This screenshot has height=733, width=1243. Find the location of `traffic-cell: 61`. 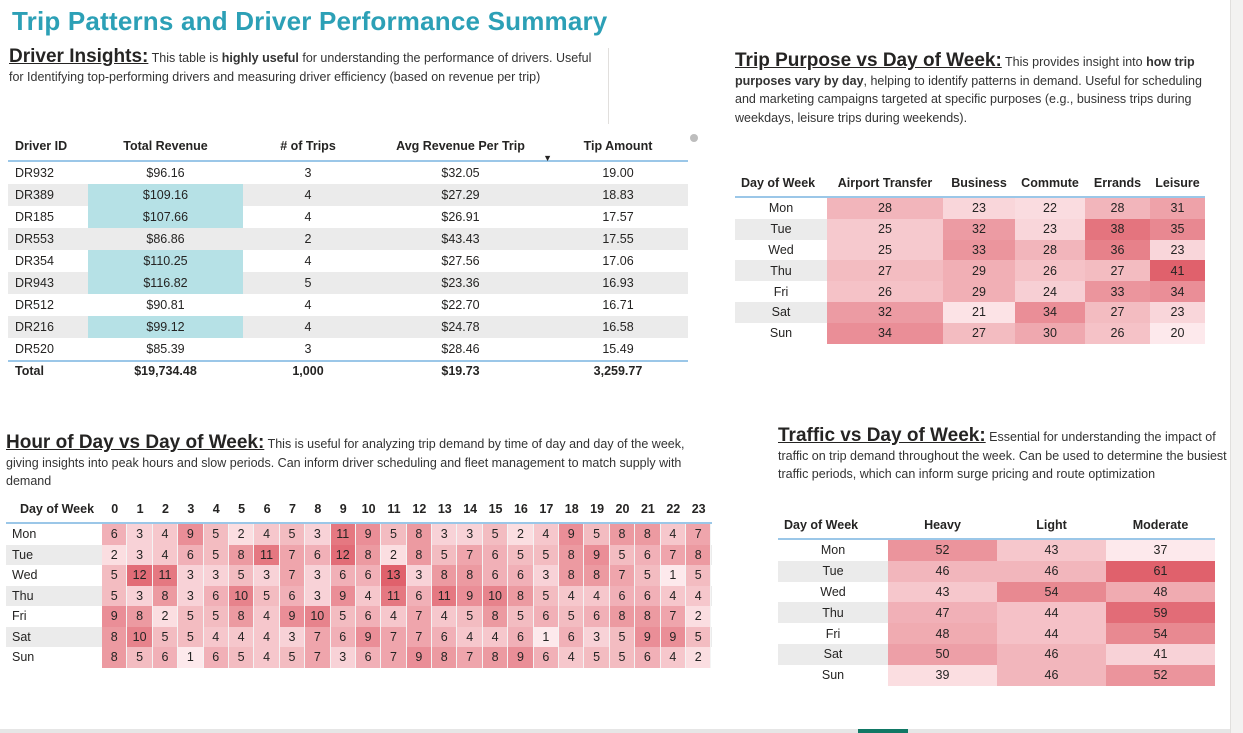

traffic-cell: 61 is located at coordinates (1160, 571).